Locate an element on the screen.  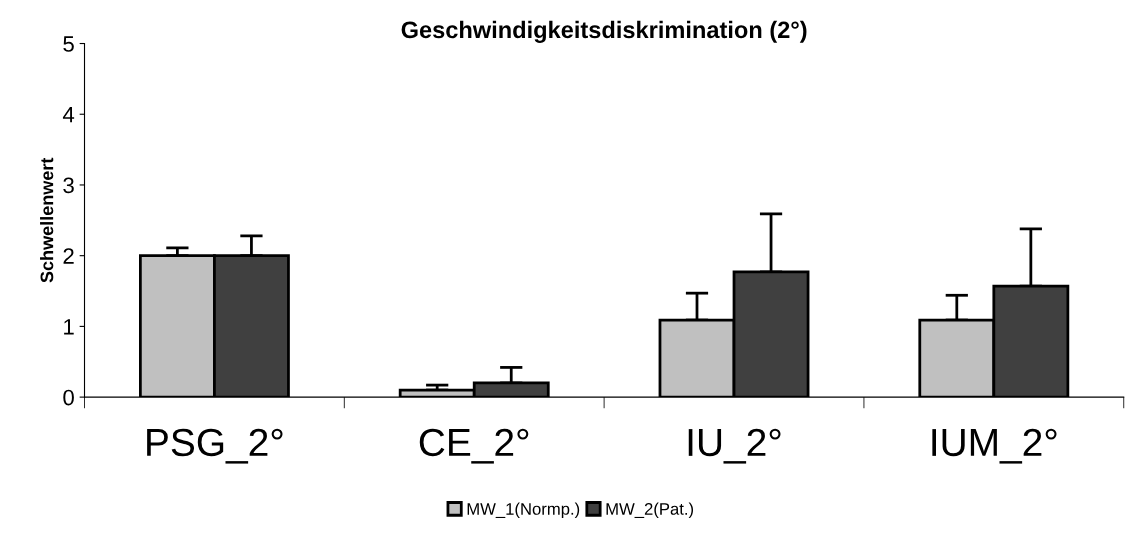
y-tick-label: 4 is located at coordinates (68, 115).